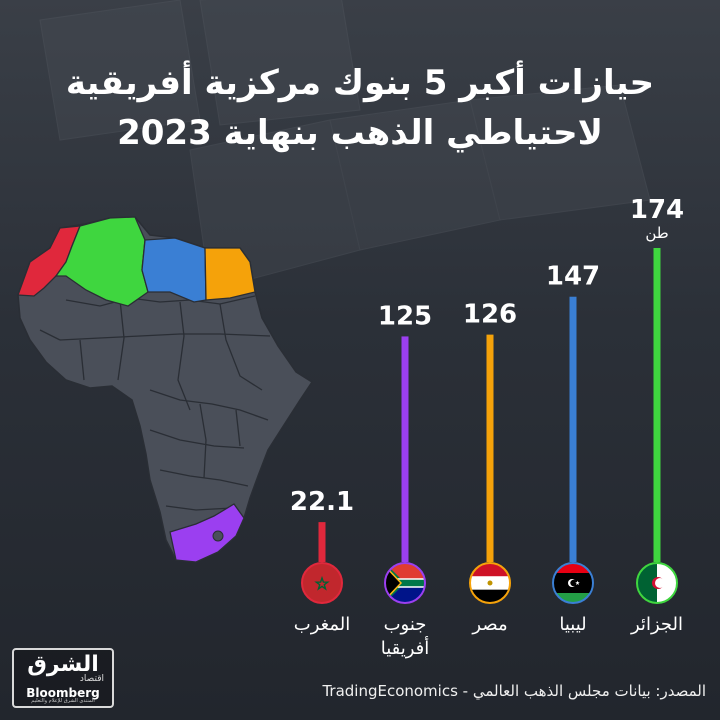 This screenshot has width=720, height=720. What do you see at coordinates (63, 693) in the screenshot?
I see `logo-brand: Bloomberg` at bounding box center [63, 693].